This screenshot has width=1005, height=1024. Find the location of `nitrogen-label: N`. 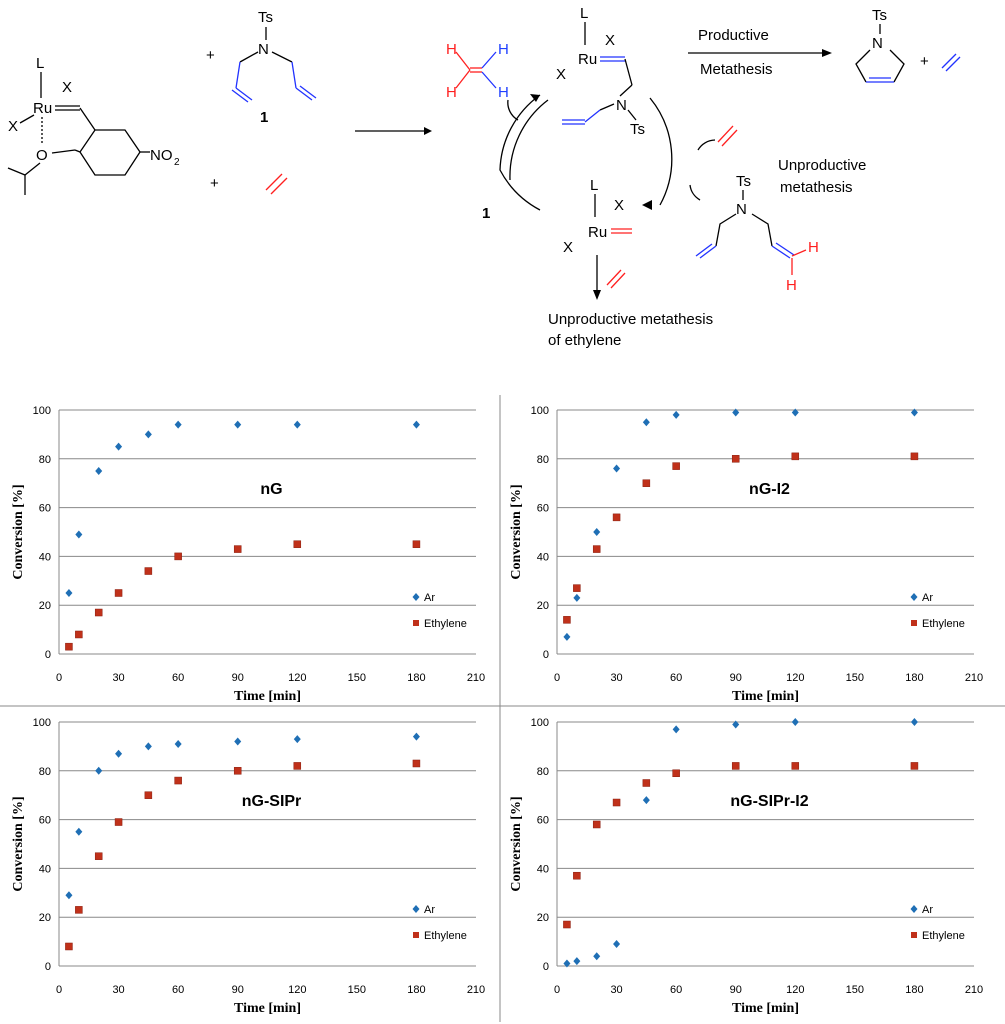

nitrogen-label: N is located at coordinates (877, 43).